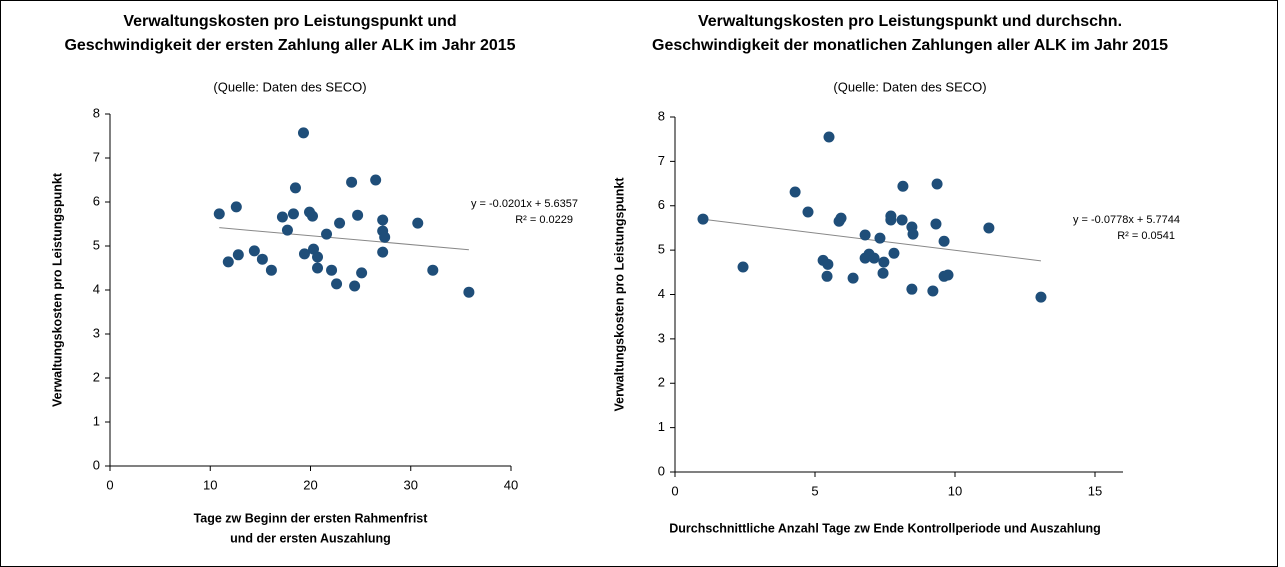 The height and width of the screenshot is (567, 1285). I want to click on x-tick-label: 15, so click(1095, 490).